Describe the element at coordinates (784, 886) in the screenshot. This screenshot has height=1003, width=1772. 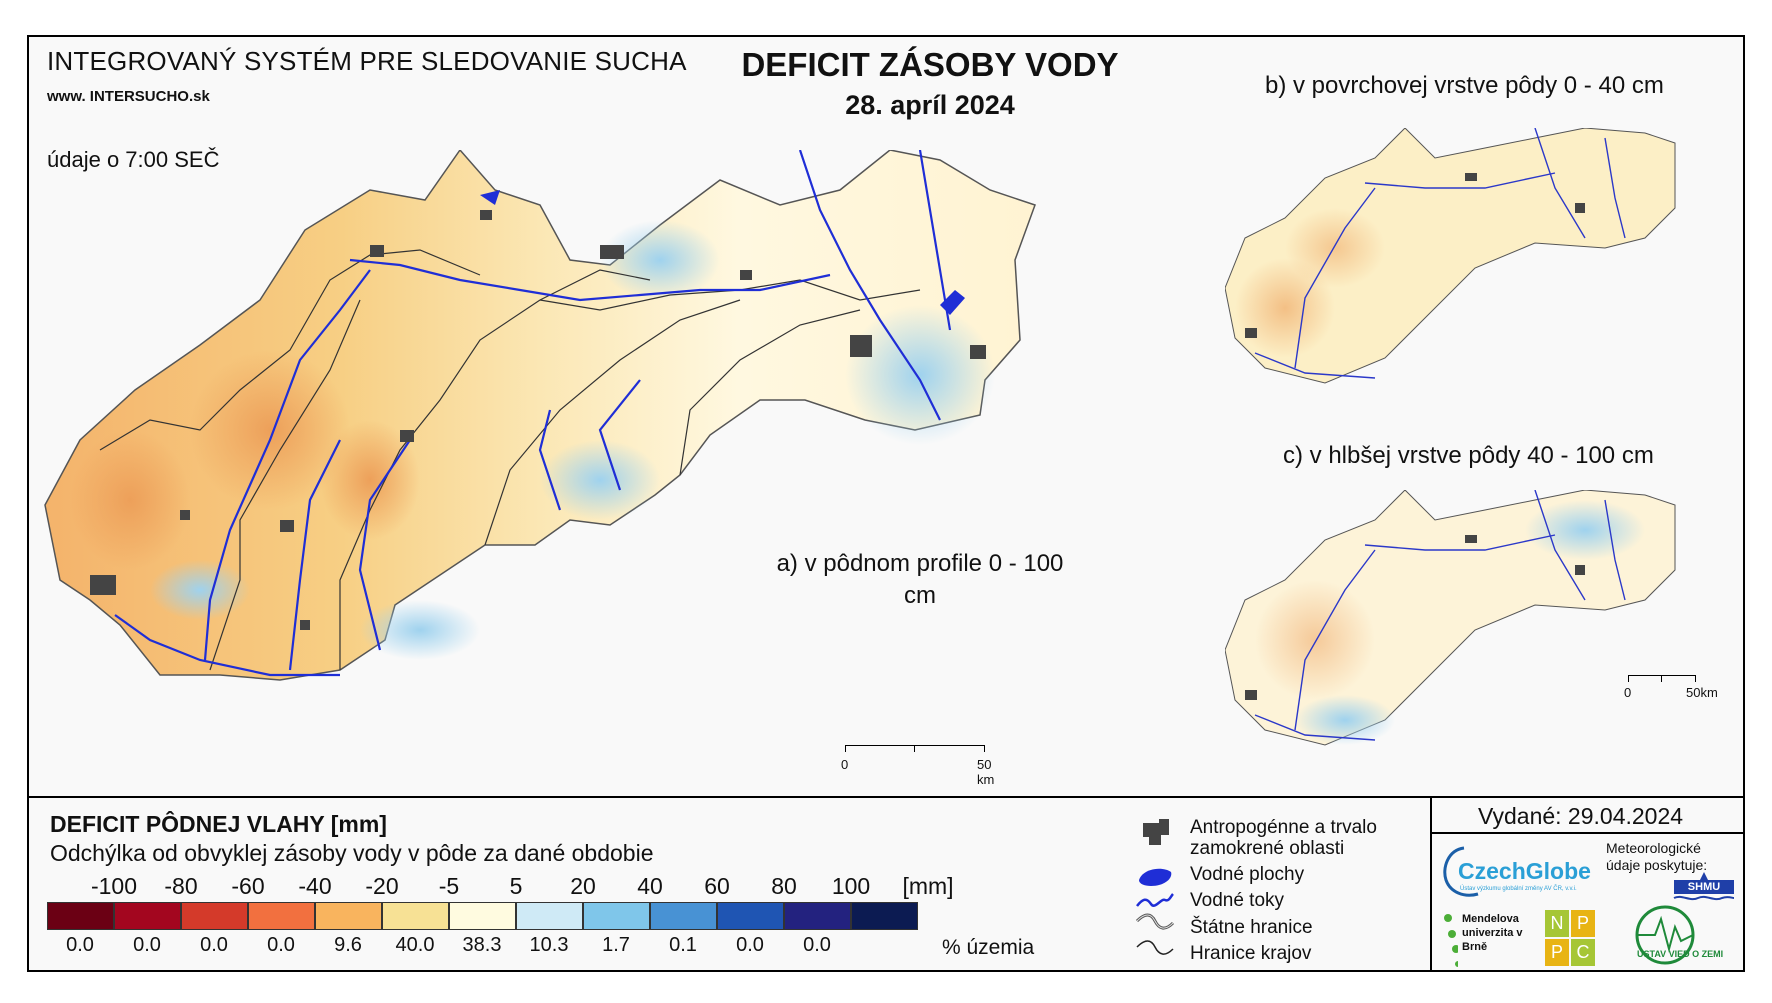
I see `scale-tick-label: 80` at that location.